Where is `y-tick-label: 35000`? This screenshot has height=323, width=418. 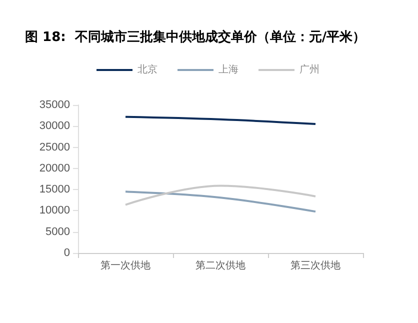 y-tick-label: 35000 is located at coordinates (54, 105).